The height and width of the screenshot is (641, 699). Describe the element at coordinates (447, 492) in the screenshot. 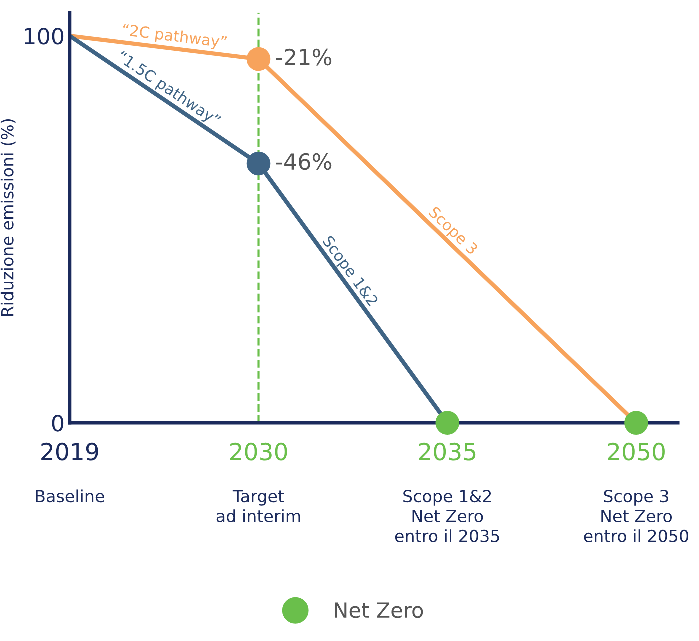

I see `category-label: 2035 Scope 1&2 Net Zero entro il 2035` at that location.